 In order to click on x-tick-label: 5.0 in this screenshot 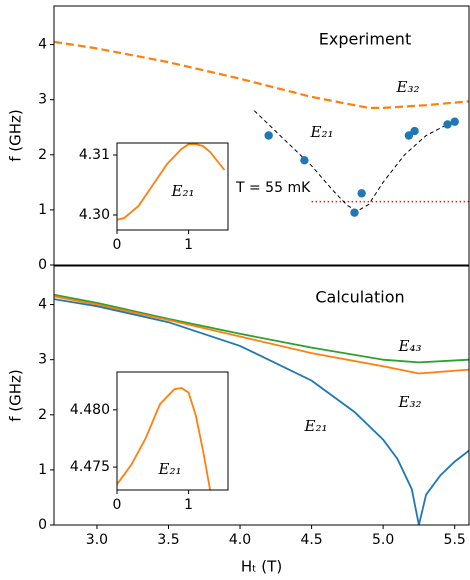, I will do `click(383, 540)`.